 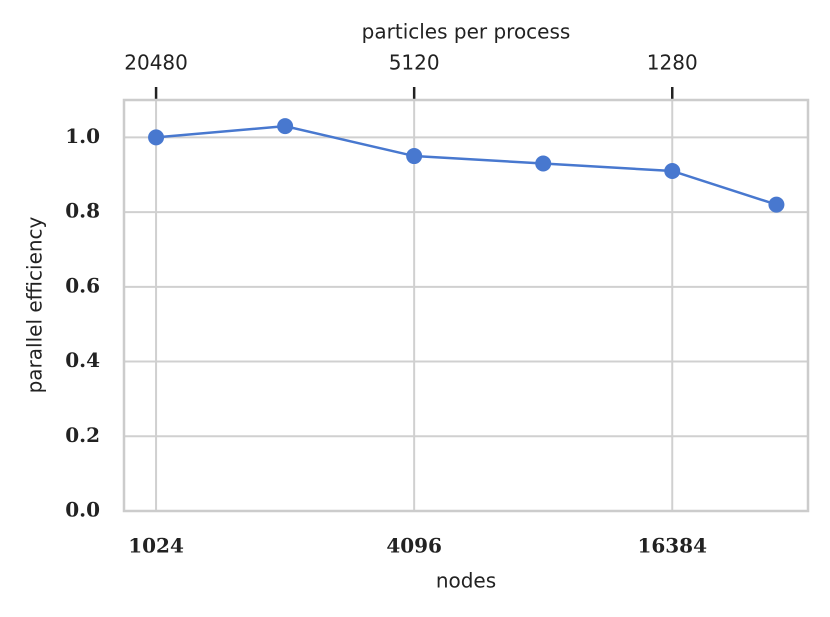 What do you see at coordinates (414, 63) in the screenshot?
I see `x2-tick-label: 5120` at bounding box center [414, 63].